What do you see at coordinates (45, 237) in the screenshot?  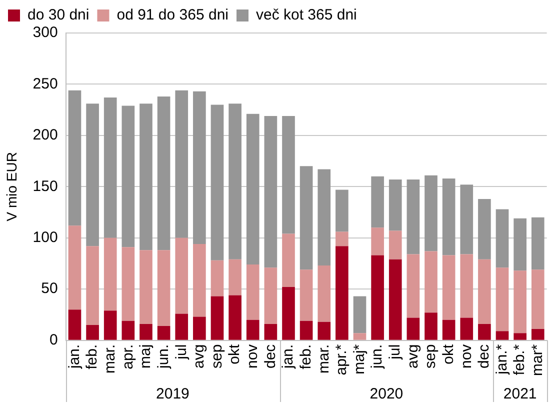 I see `y-tick-label: 100` at bounding box center [45, 237].